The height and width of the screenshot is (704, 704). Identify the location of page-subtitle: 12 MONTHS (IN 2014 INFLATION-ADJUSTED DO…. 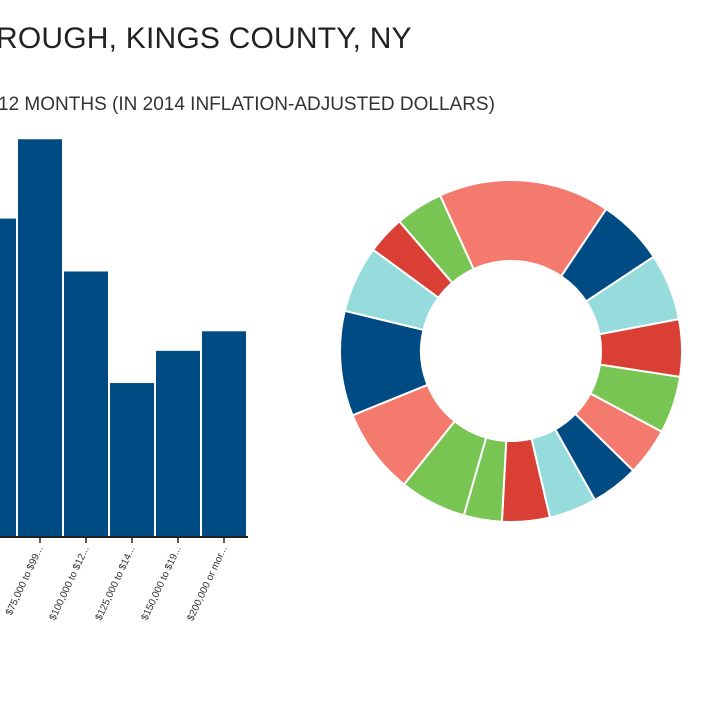
(247, 104).